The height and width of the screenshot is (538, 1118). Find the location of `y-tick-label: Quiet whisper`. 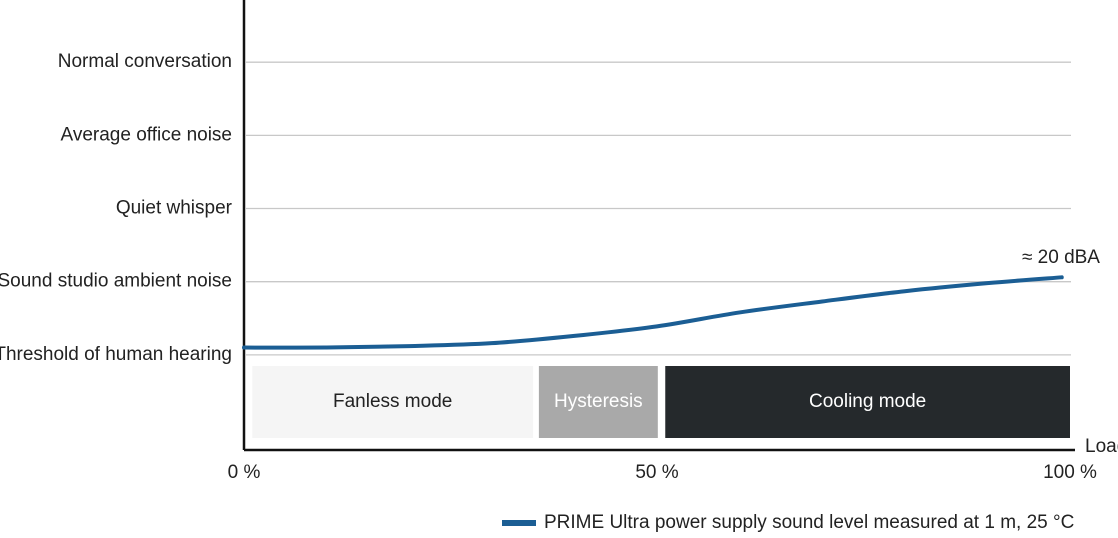

y-tick-label: Quiet whisper is located at coordinates (174, 208).